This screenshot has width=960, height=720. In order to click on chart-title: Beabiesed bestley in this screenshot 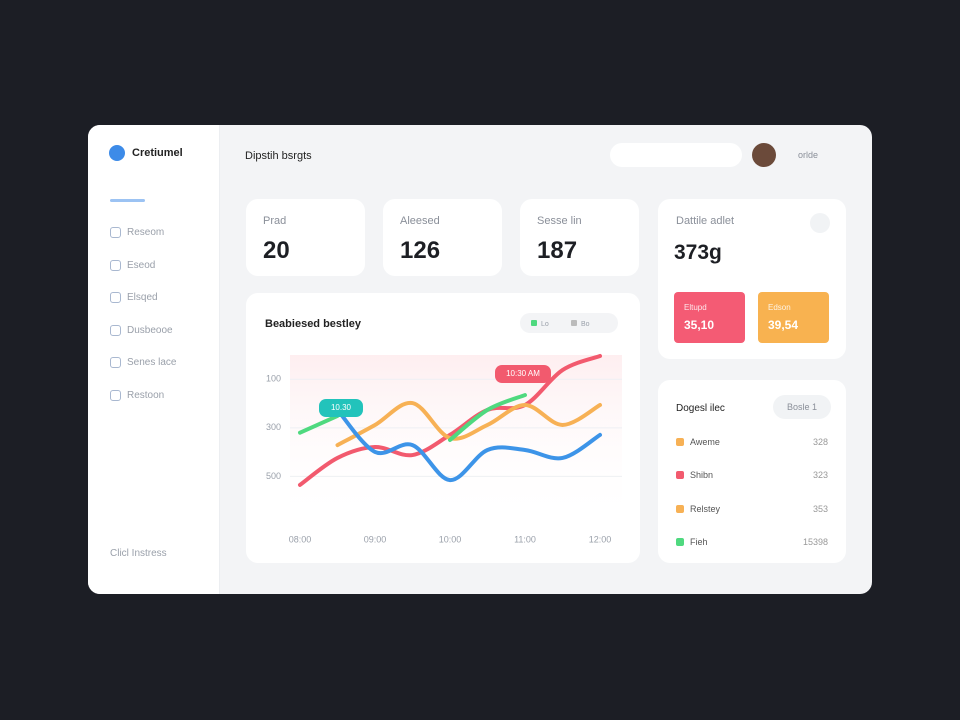, I will do `click(313, 324)`.